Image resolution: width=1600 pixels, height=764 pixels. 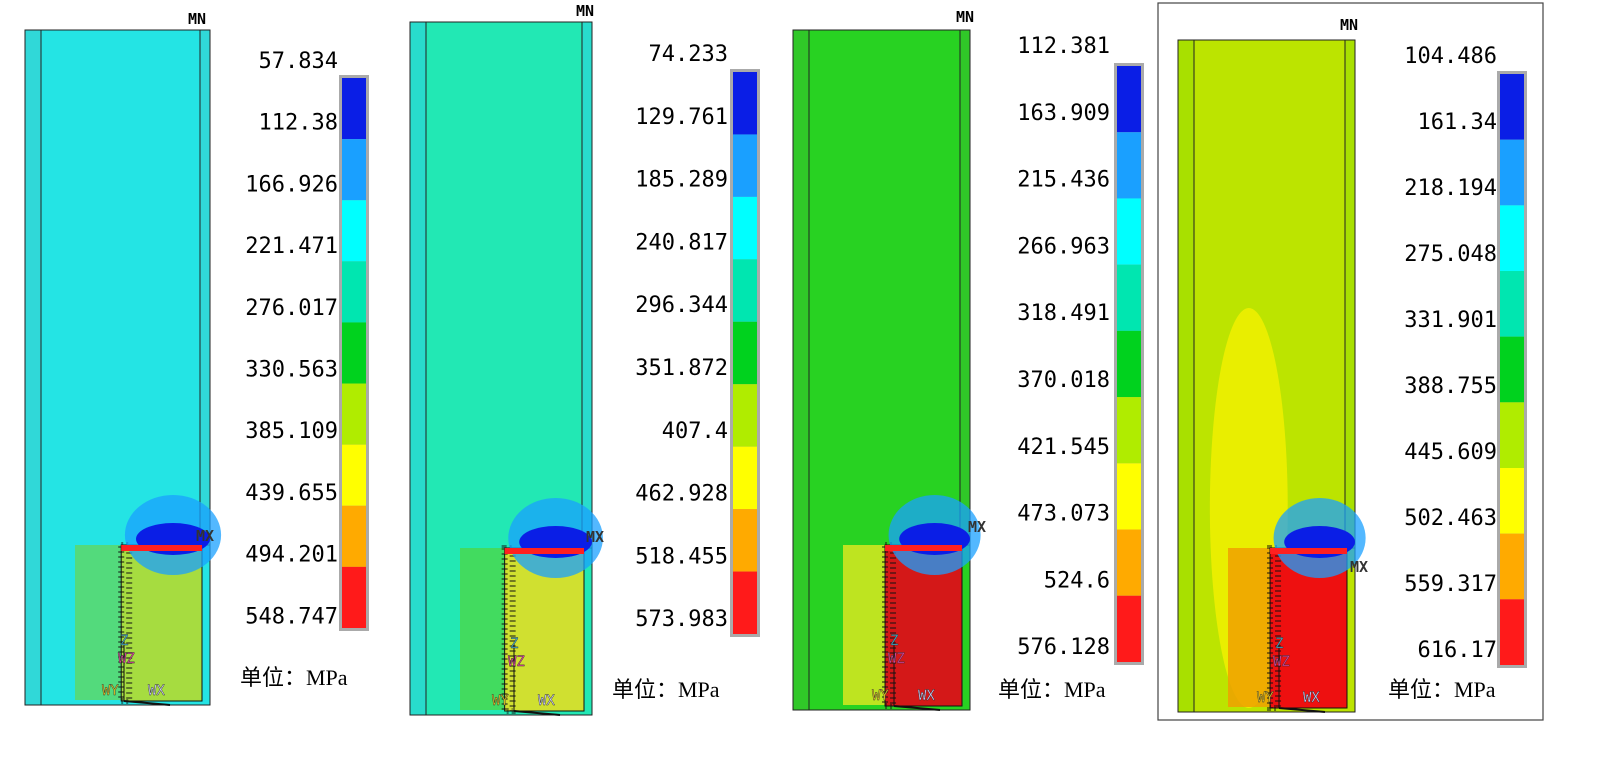 What do you see at coordinates (681, 117) in the screenshot?
I see `legend-value: 129.761` at bounding box center [681, 117].